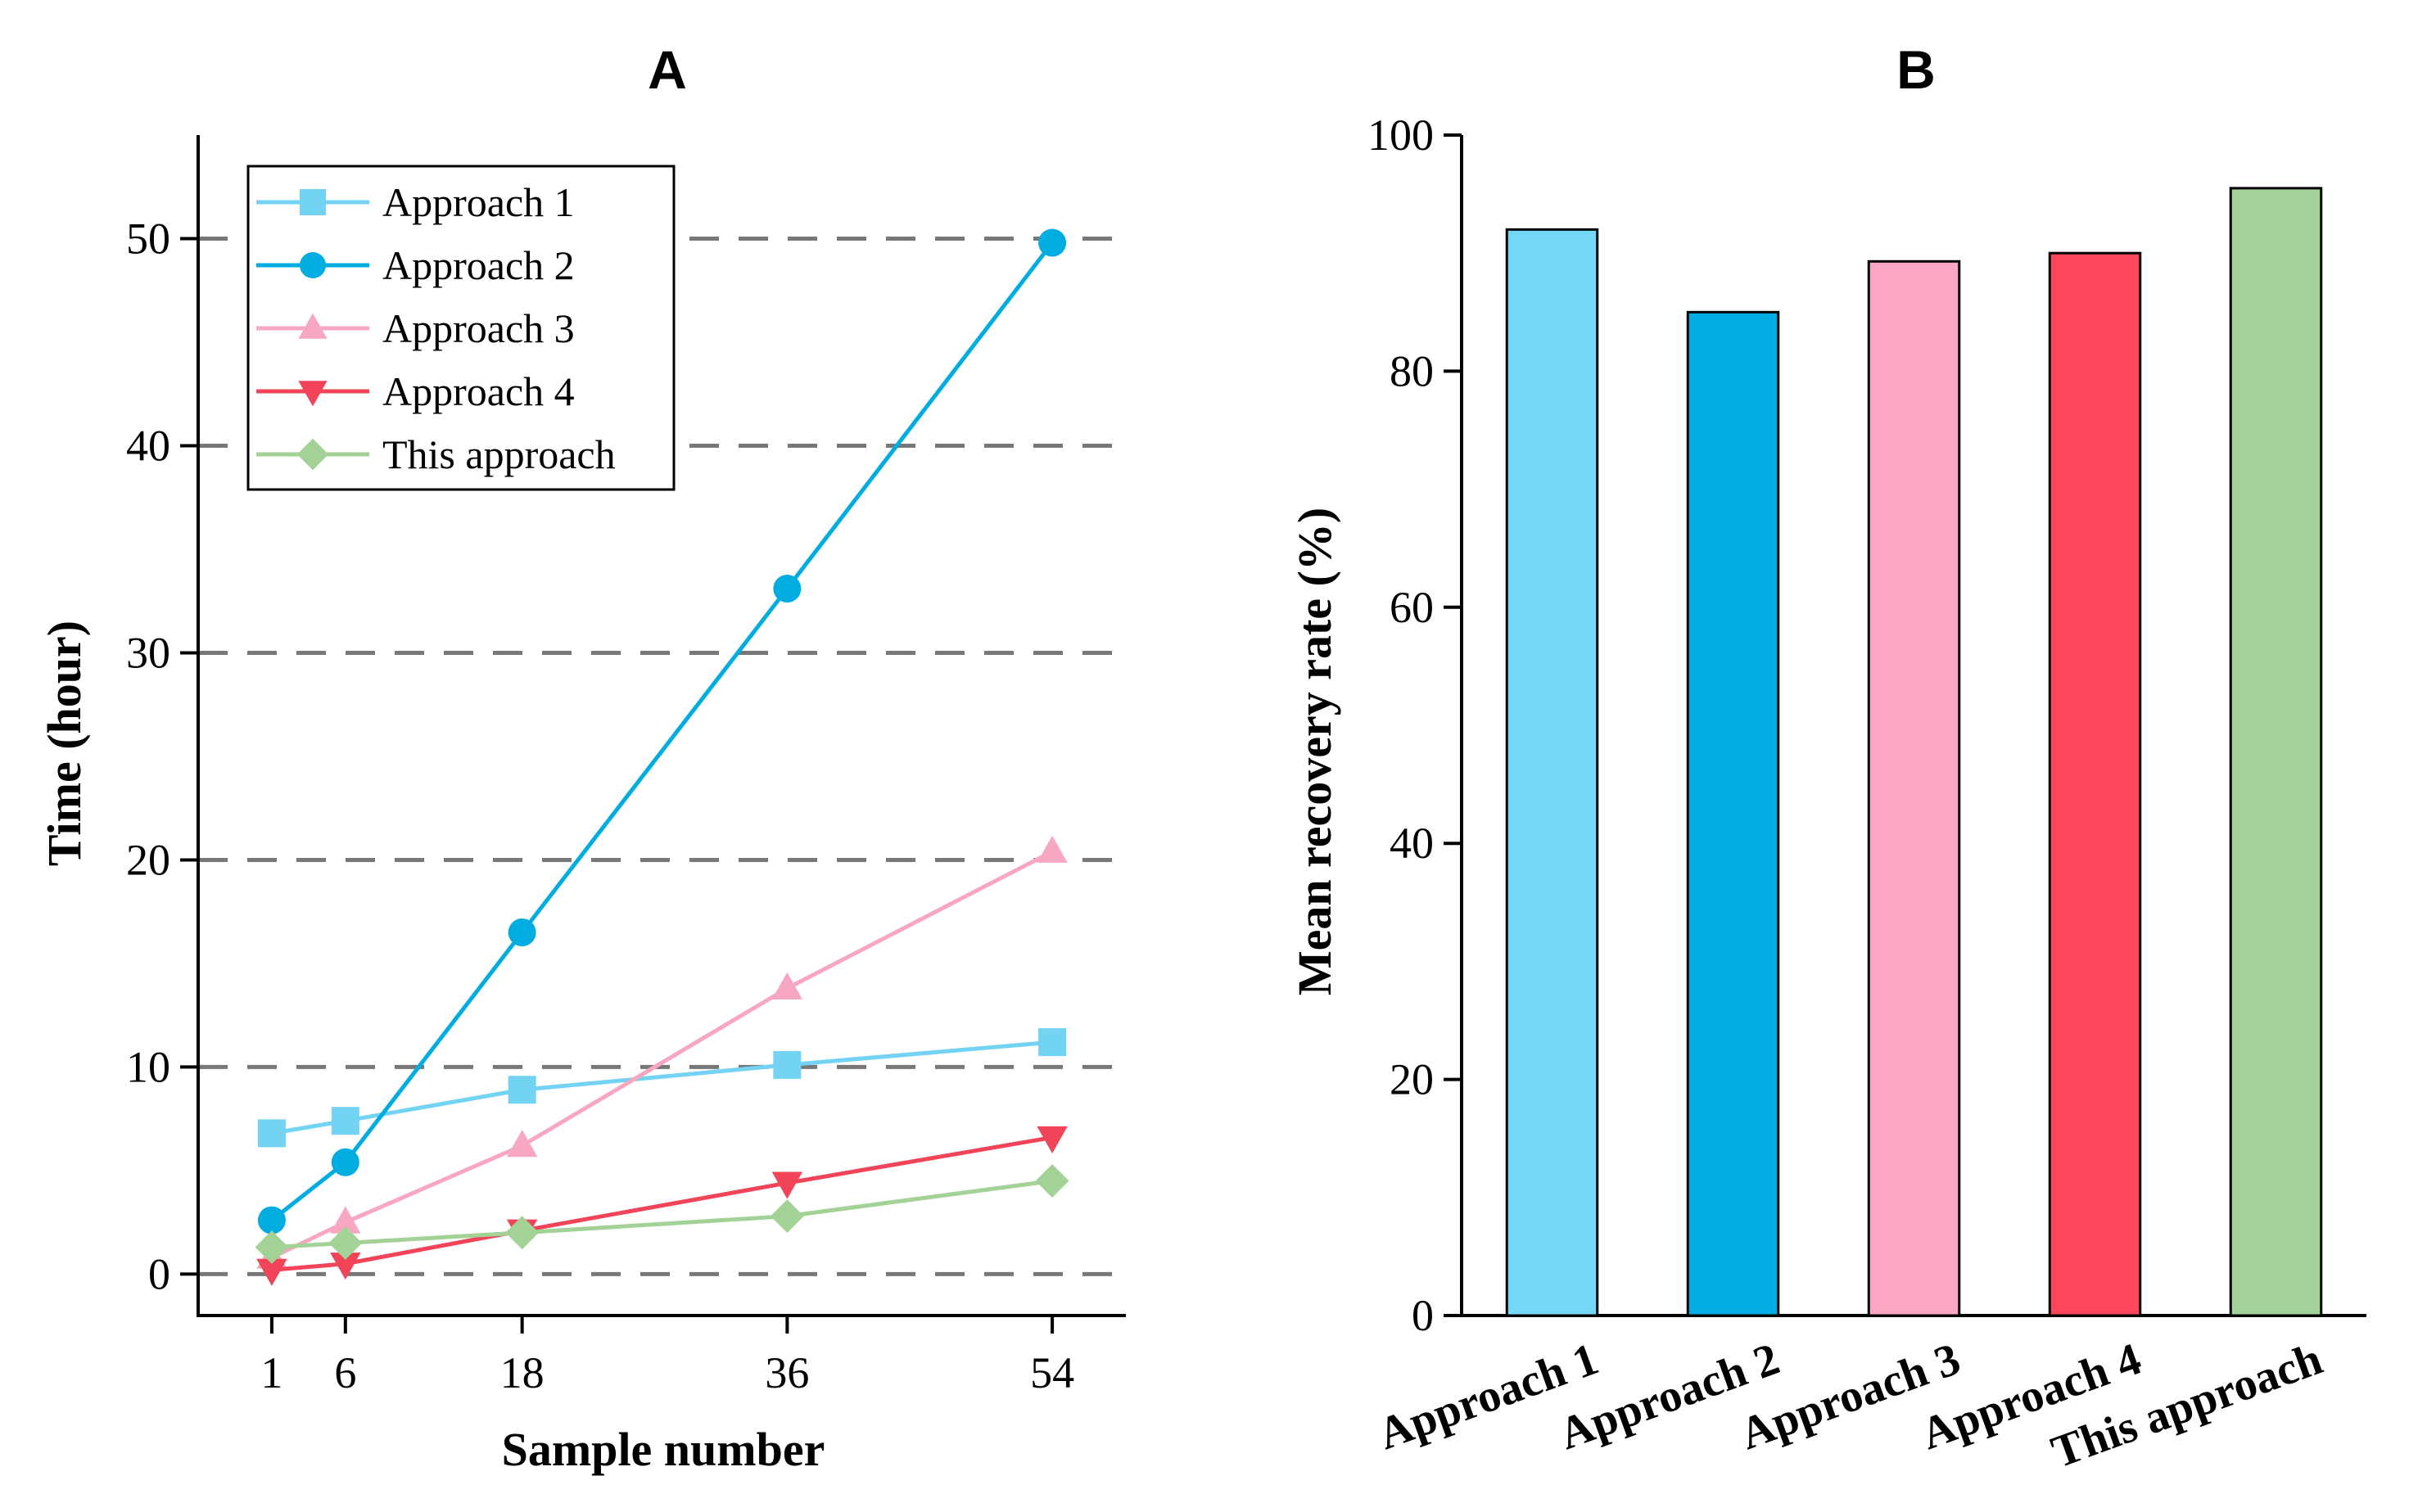 The width and height of the screenshot is (2436, 1512). What do you see at coordinates (1052, 1372) in the screenshot?
I see `x-tick-label-54: 54` at bounding box center [1052, 1372].